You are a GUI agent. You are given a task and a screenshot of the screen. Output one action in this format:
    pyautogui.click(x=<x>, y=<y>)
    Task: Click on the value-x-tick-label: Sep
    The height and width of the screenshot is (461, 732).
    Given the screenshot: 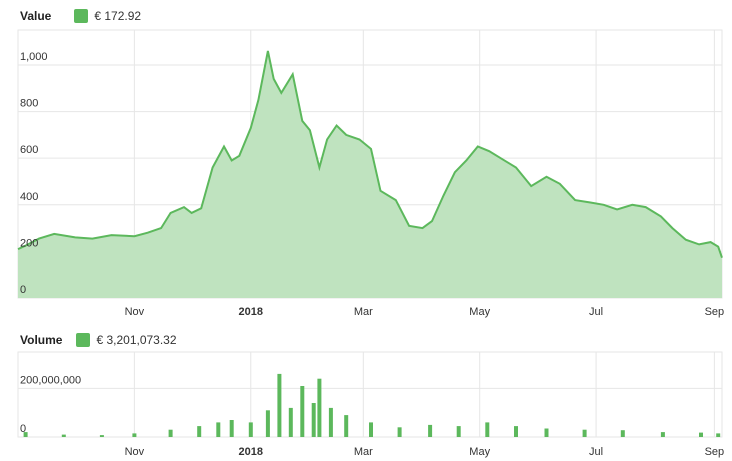 What is the action you would take?
    pyautogui.click(x=715, y=312)
    